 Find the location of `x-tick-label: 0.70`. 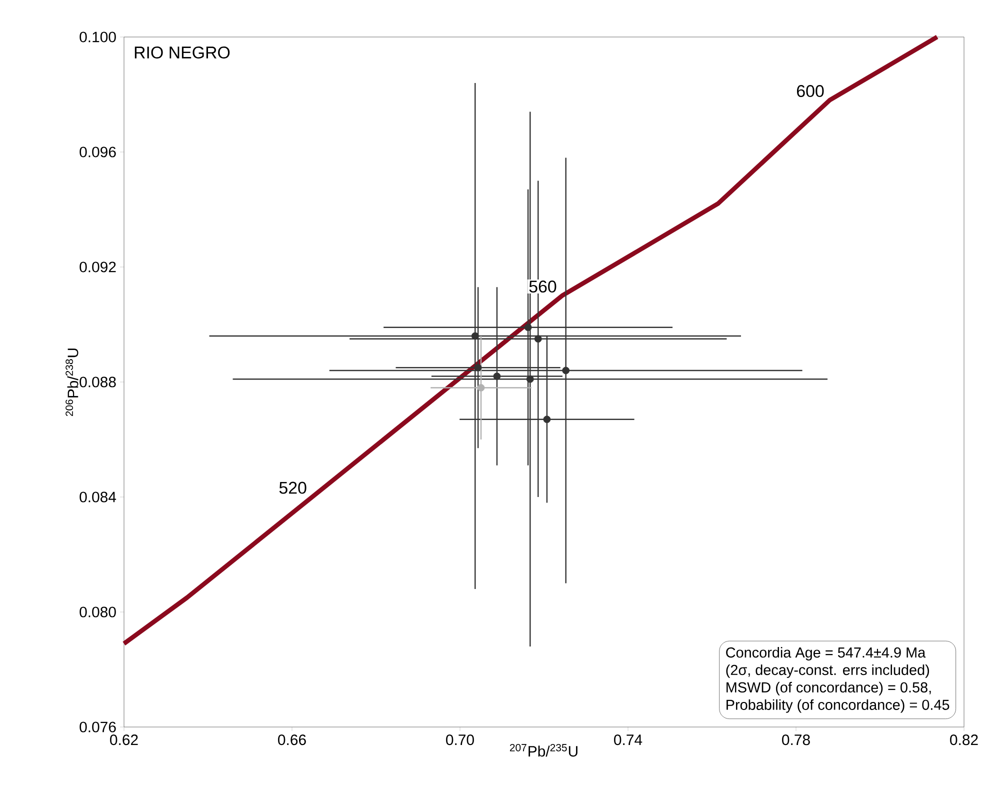

x-tick-label: 0.70 is located at coordinates (460, 740).